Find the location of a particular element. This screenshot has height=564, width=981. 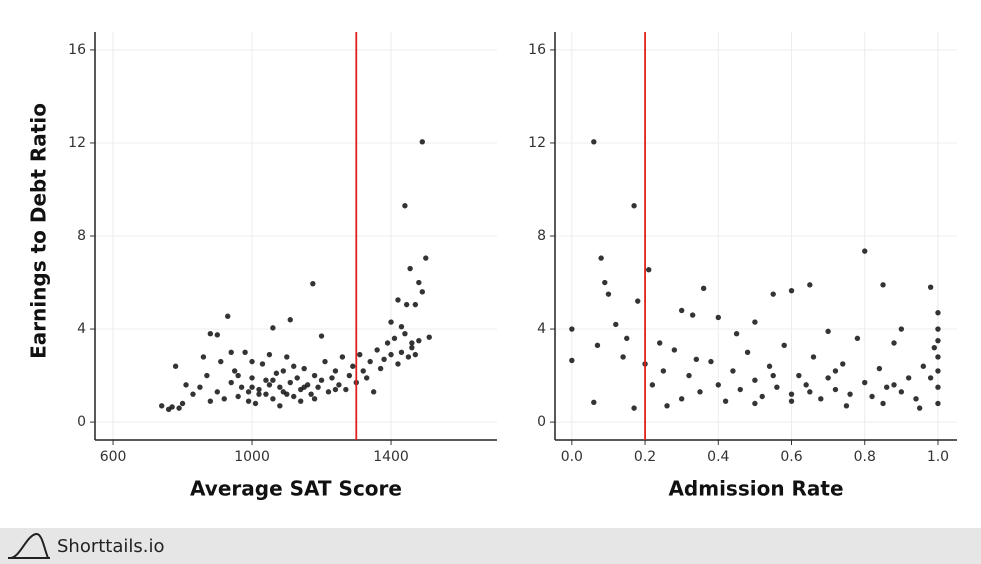

y-tick-label: 16 is located at coordinates (77, 50).